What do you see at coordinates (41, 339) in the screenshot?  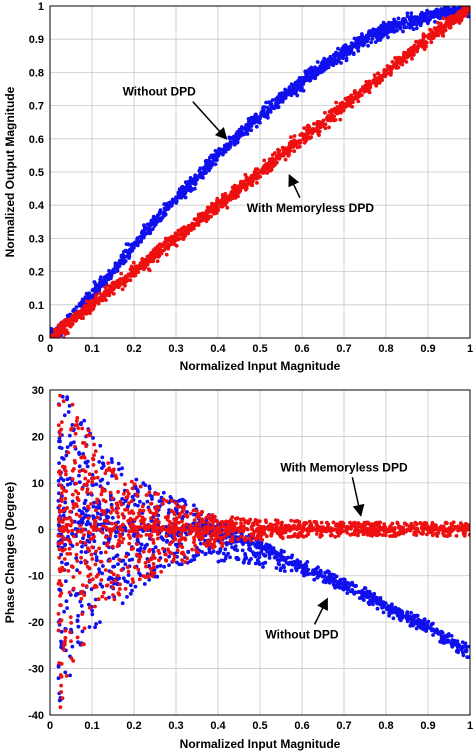 I see `y-tick-label: 0` at bounding box center [41, 339].